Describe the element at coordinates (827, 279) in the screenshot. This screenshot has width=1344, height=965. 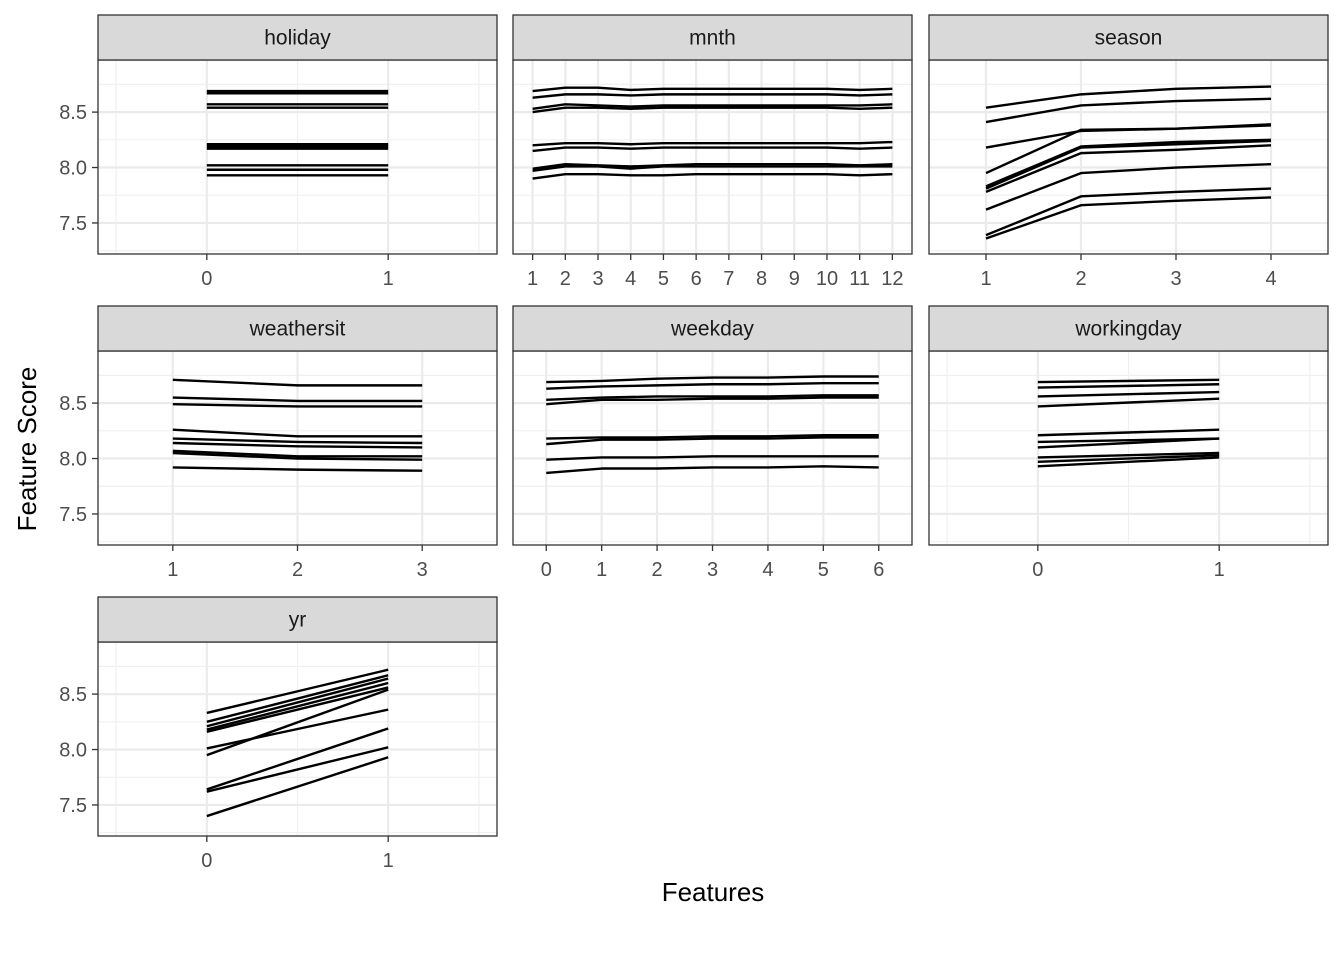
I see `x-tick-label: 10` at that location.